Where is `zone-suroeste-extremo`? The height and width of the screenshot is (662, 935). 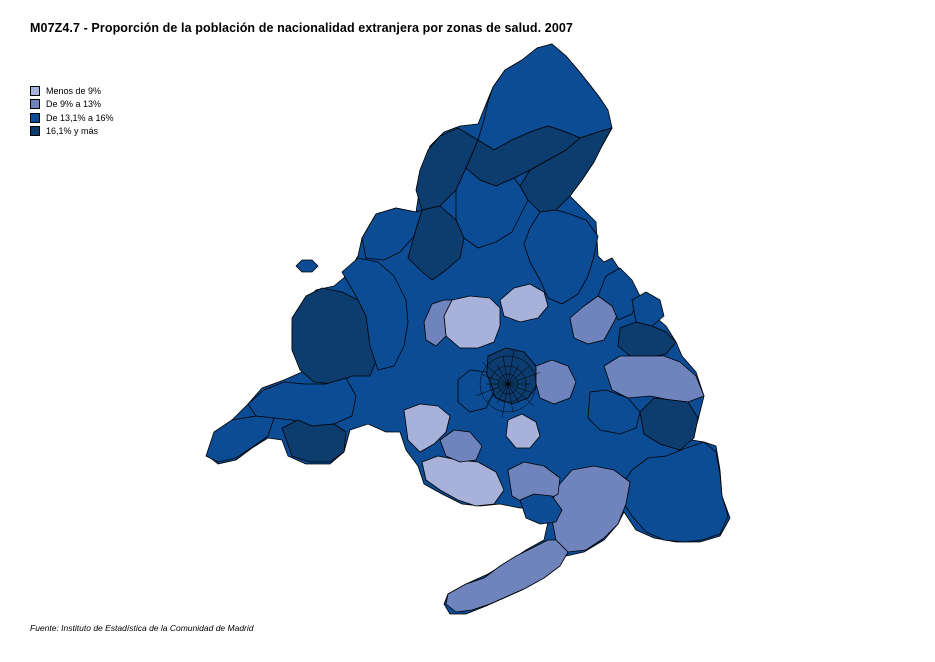 zone-suroeste-extremo is located at coordinates (240, 439).